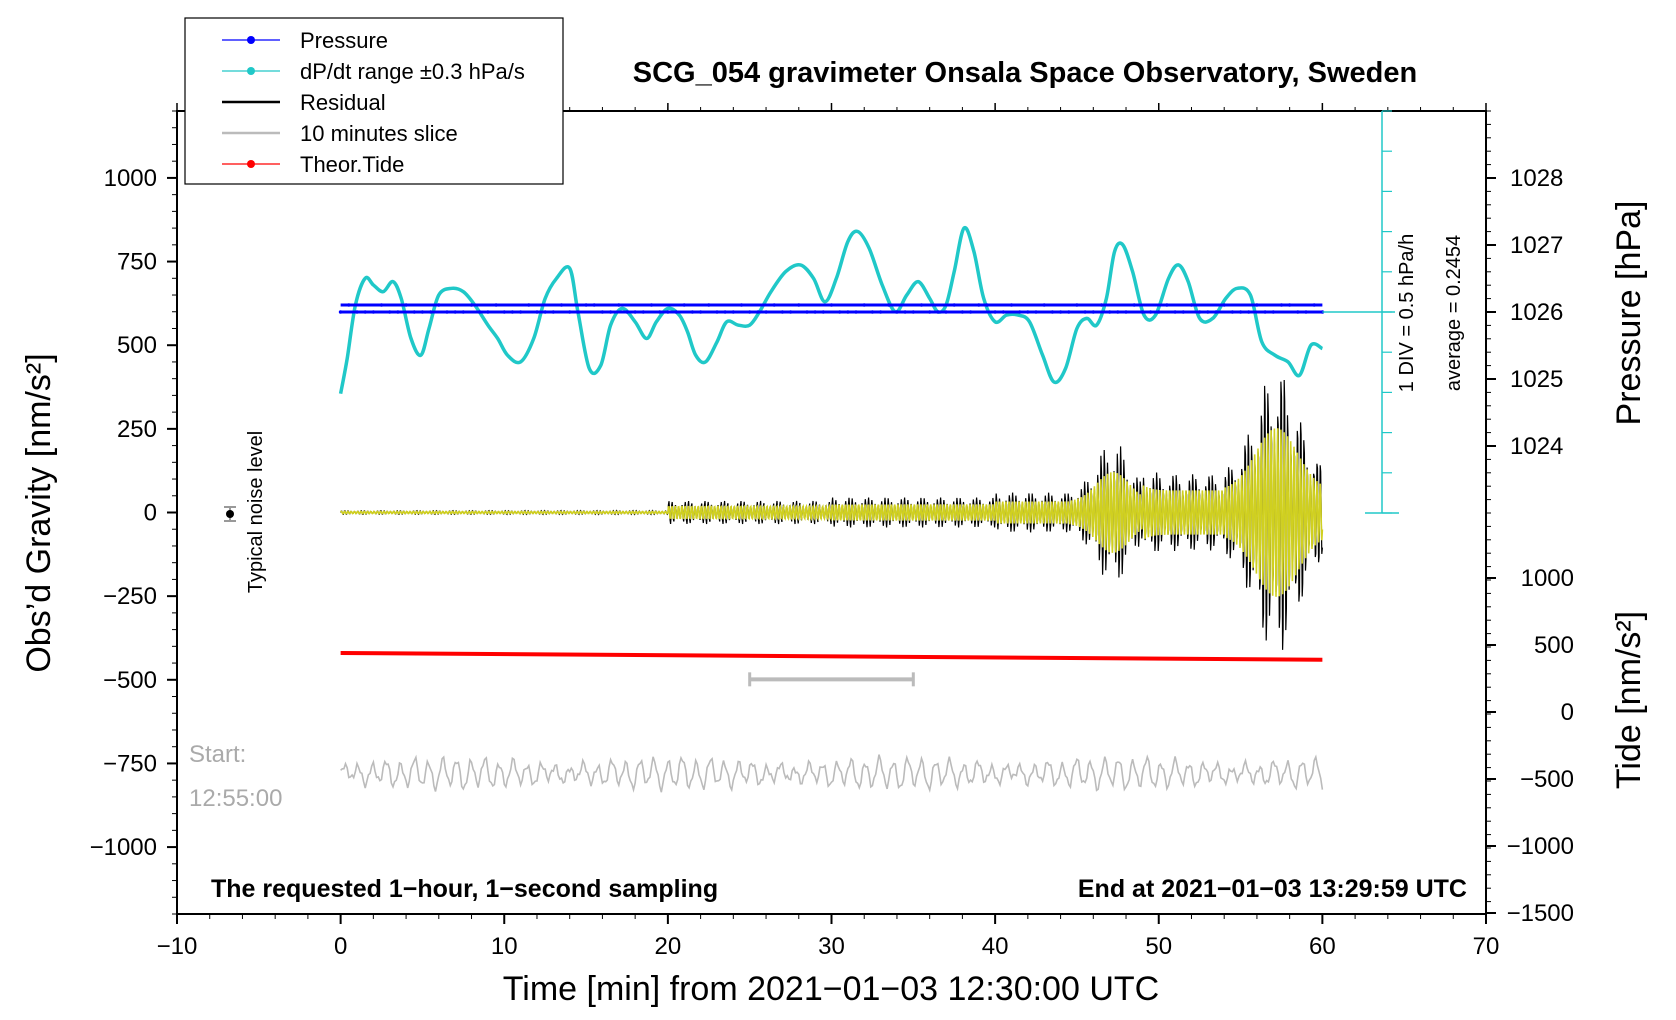 The height and width of the screenshot is (1020, 1676). I want to click on noise-level-label: Typical noise level, so click(256, 512).